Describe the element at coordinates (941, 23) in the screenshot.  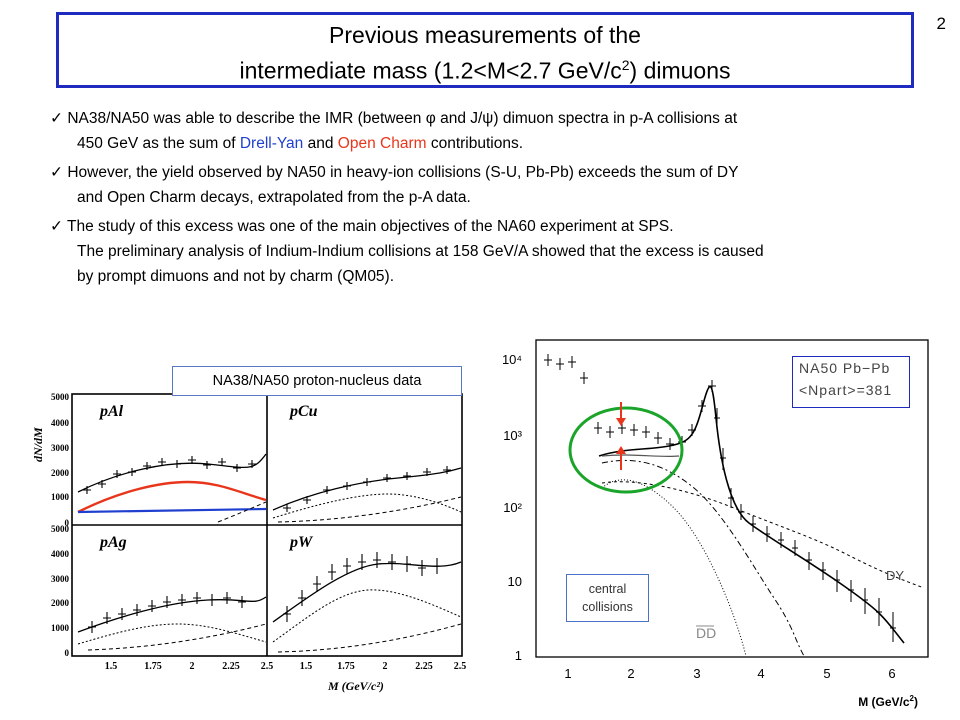
I see `slide-number: 2` at that location.